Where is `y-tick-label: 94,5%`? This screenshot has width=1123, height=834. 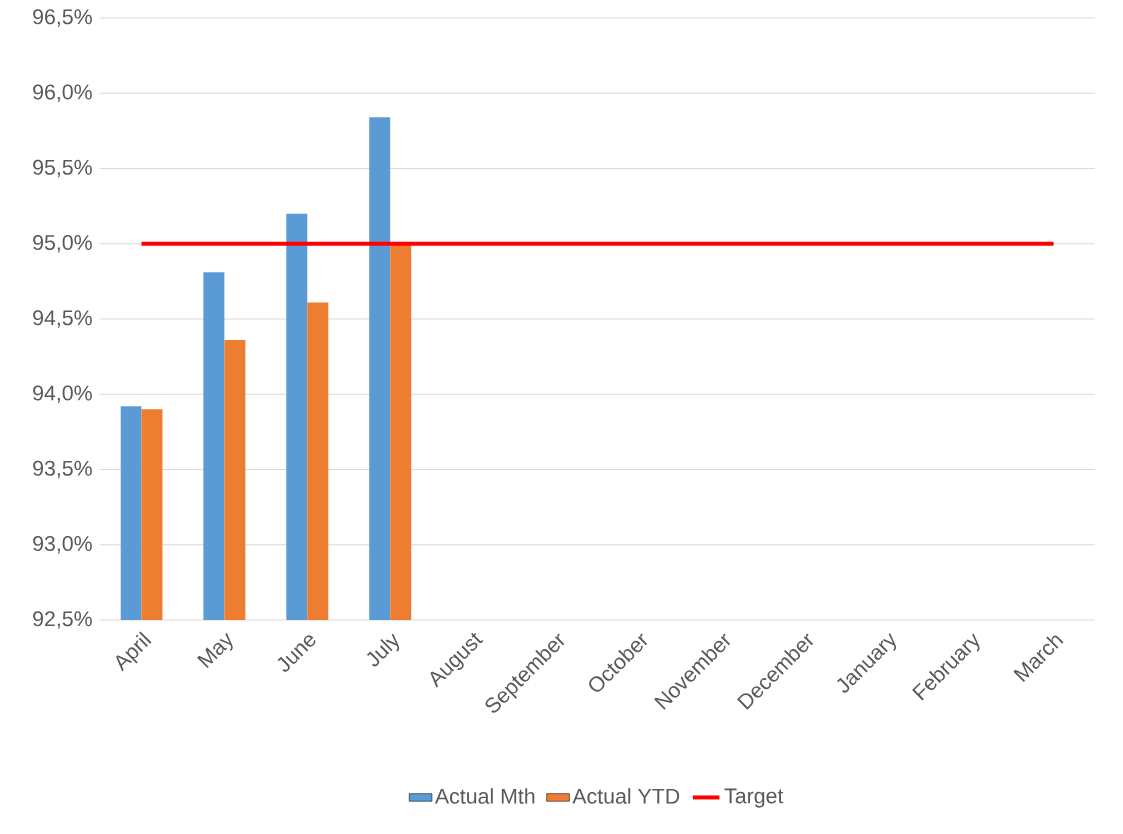
y-tick-label: 94,5% is located at coordinates (62, 319).